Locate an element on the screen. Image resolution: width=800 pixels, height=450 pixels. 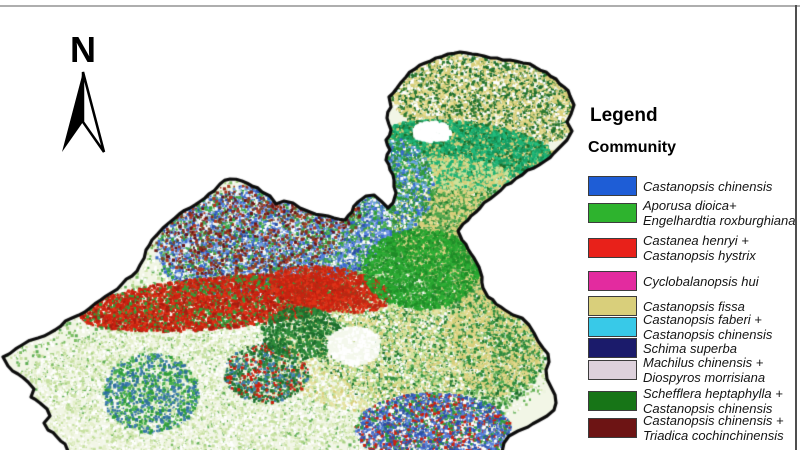
legend-item-label: Castanopsis chinensis is located at coordinates (707, 186).